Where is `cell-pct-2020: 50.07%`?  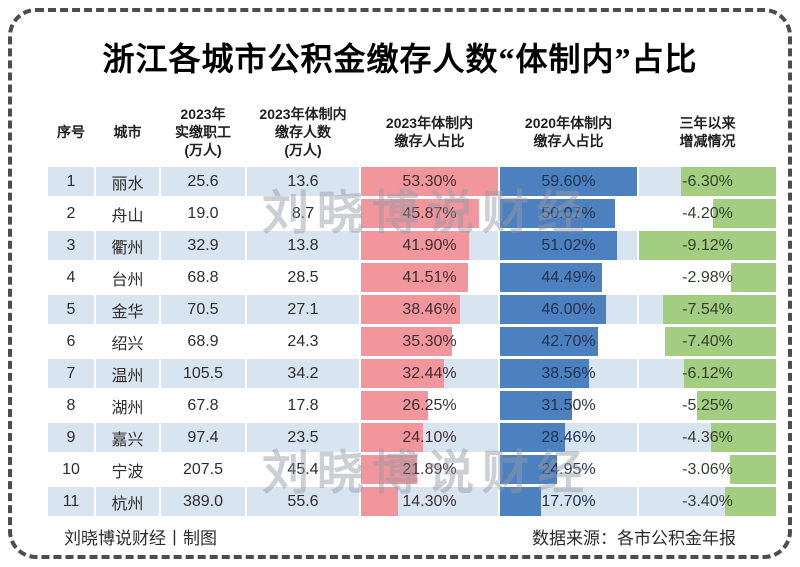 cell-pct-2020: 50.07% is located at coordinates (568, 213).